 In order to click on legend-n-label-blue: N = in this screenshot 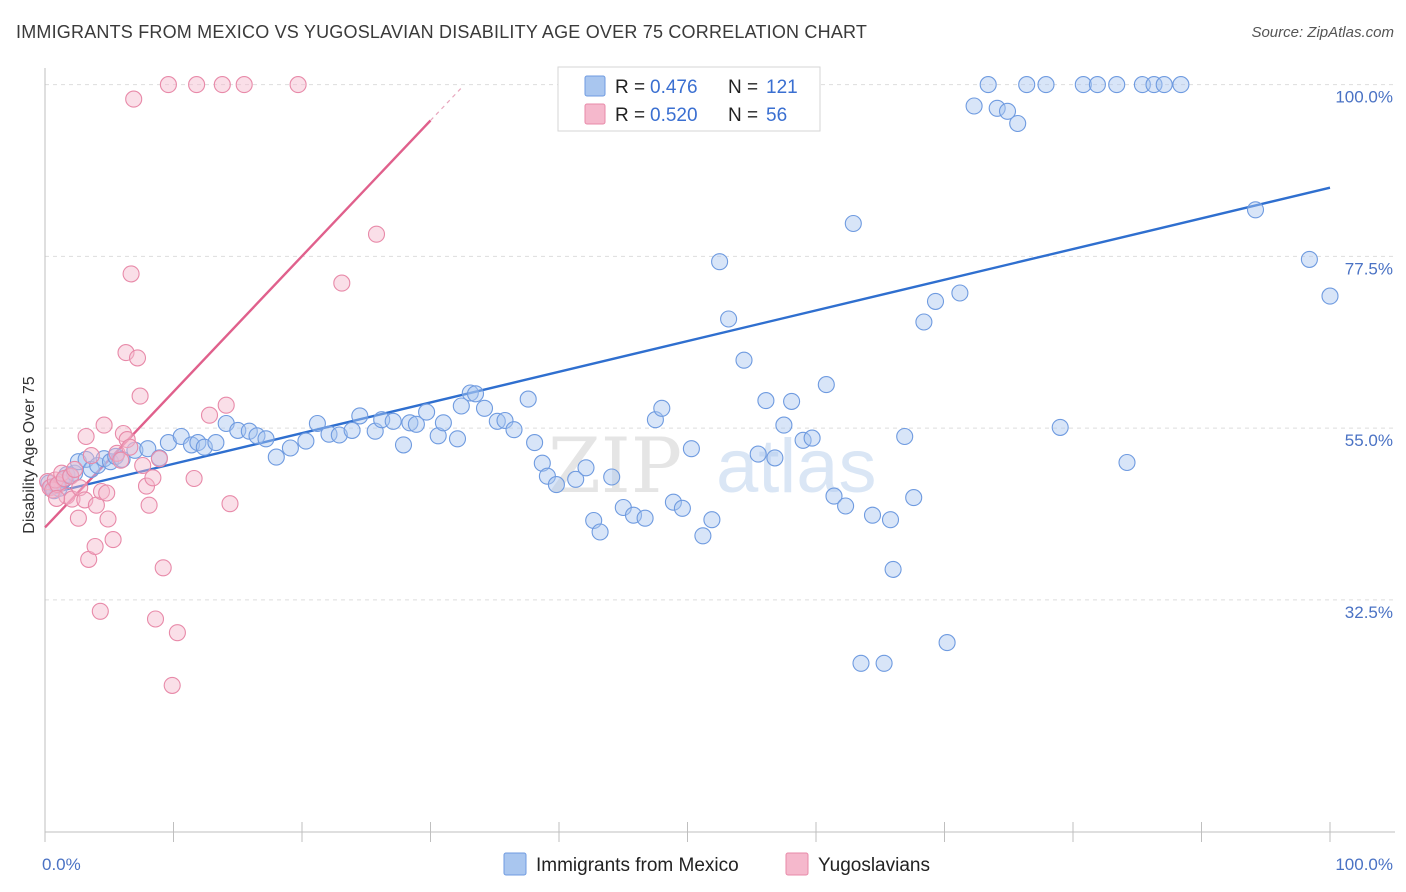, I will do `click(743, 87)`.